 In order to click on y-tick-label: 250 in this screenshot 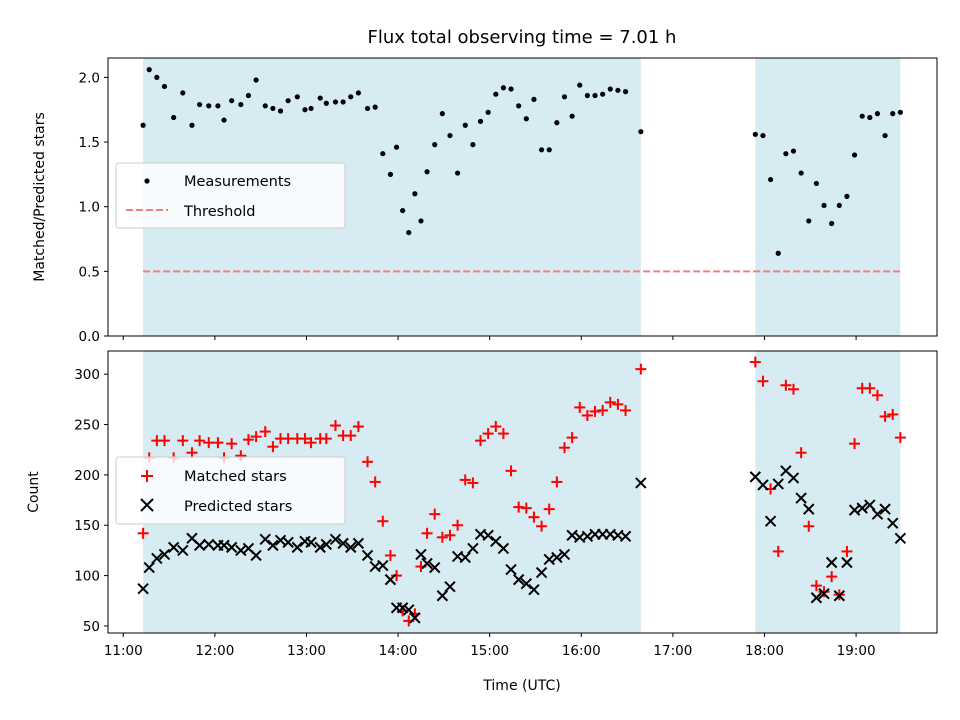, I will do `click(87, 426)`.